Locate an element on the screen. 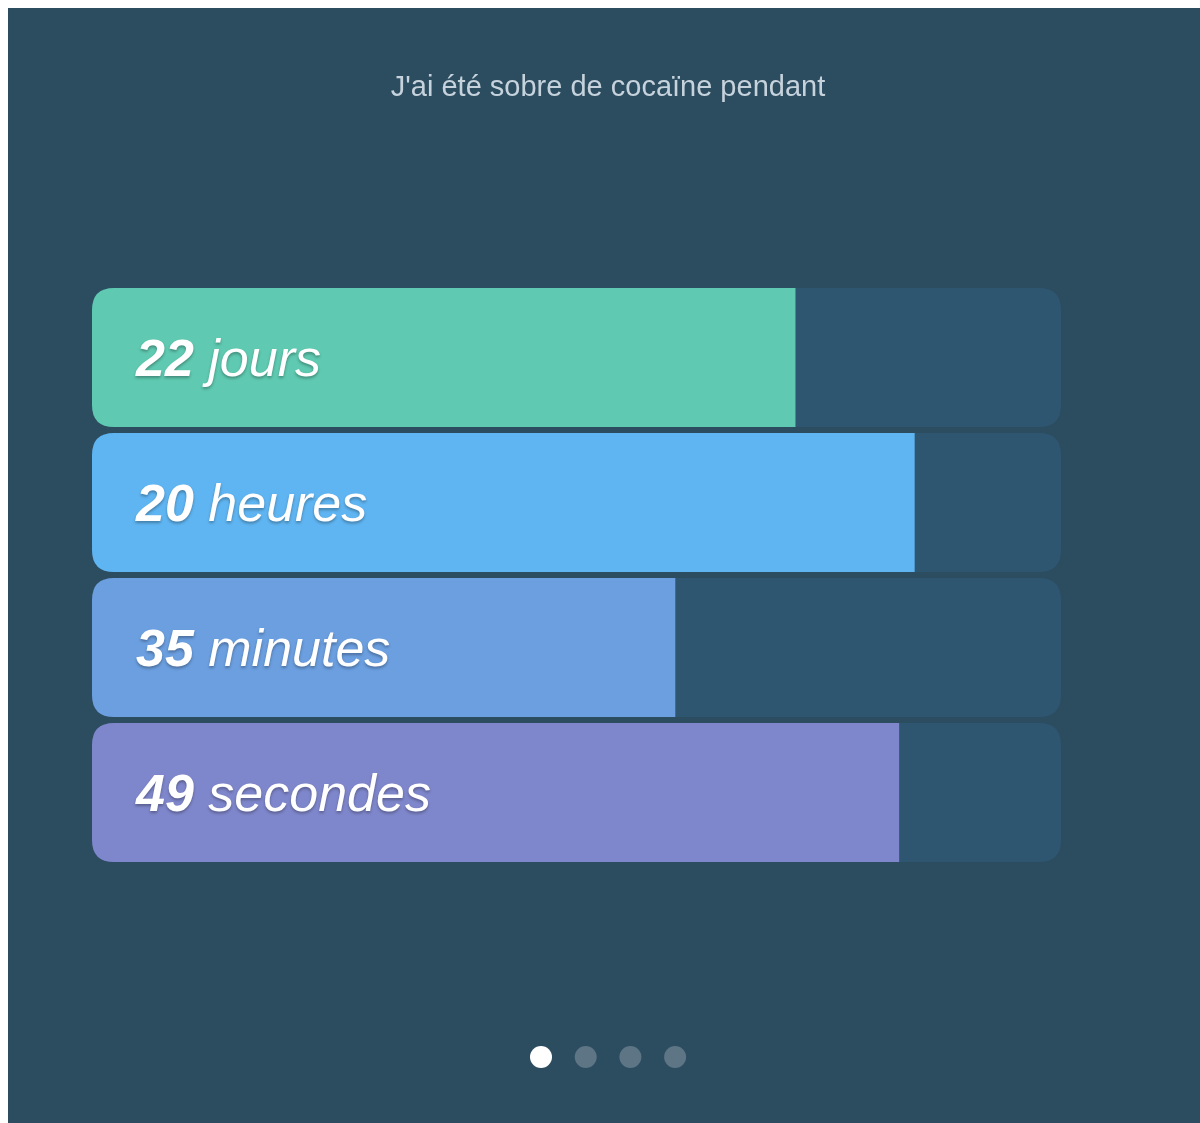 The height and width of the screenshot is (1123, 1200). y-tick-label: 49 secondes is located at coordinates (283, 792).